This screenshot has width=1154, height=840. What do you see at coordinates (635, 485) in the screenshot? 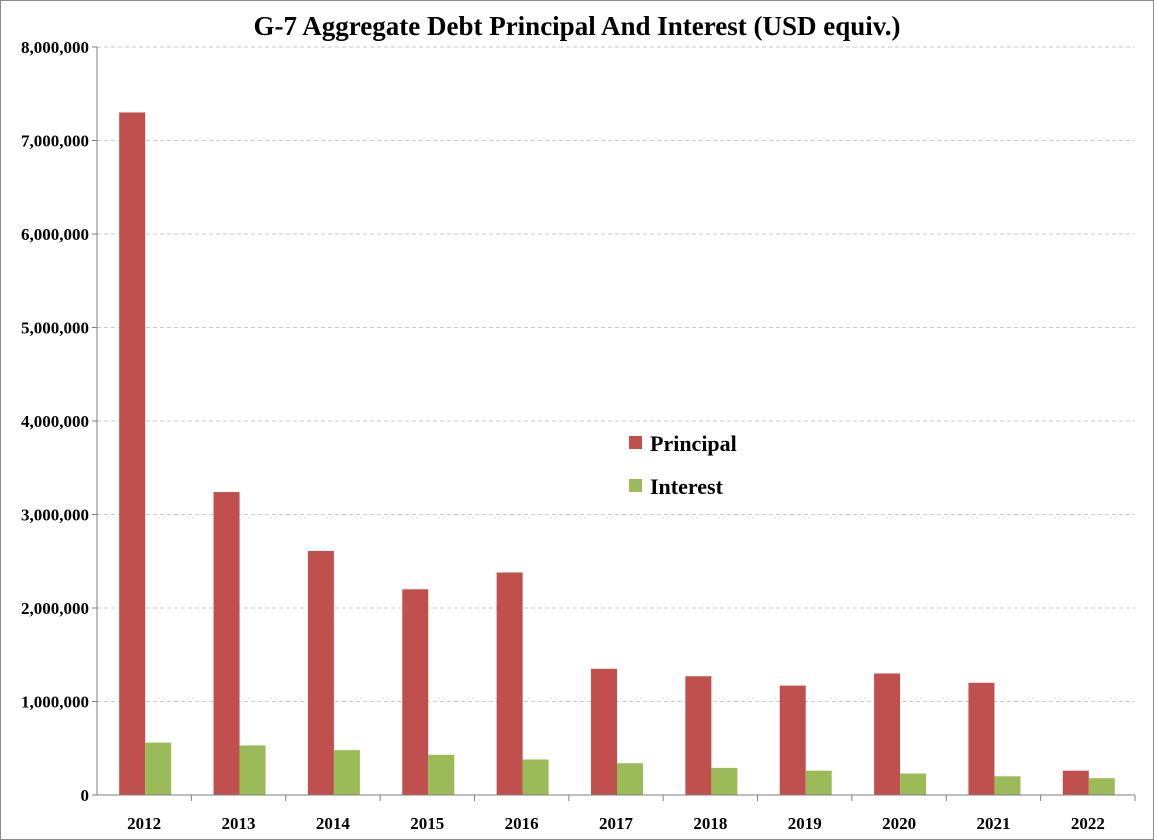
I see `legend-swatch-interest` at bounding box center [635, 485].